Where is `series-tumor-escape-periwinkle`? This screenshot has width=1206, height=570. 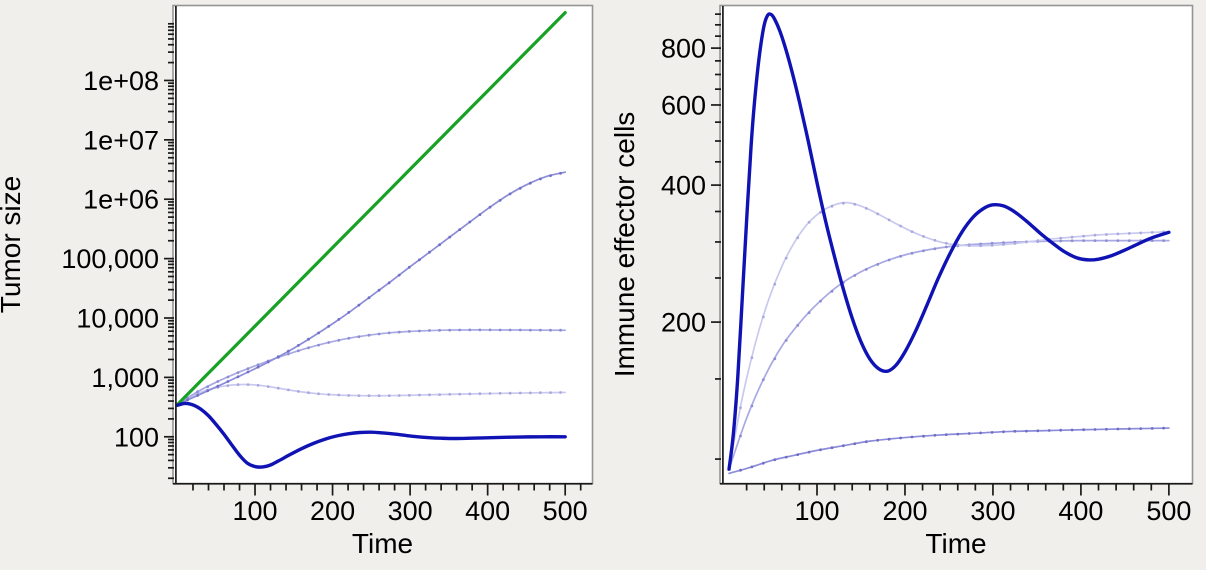 series-tumor-escape-periwinkle is located at coordinates (371, 288).